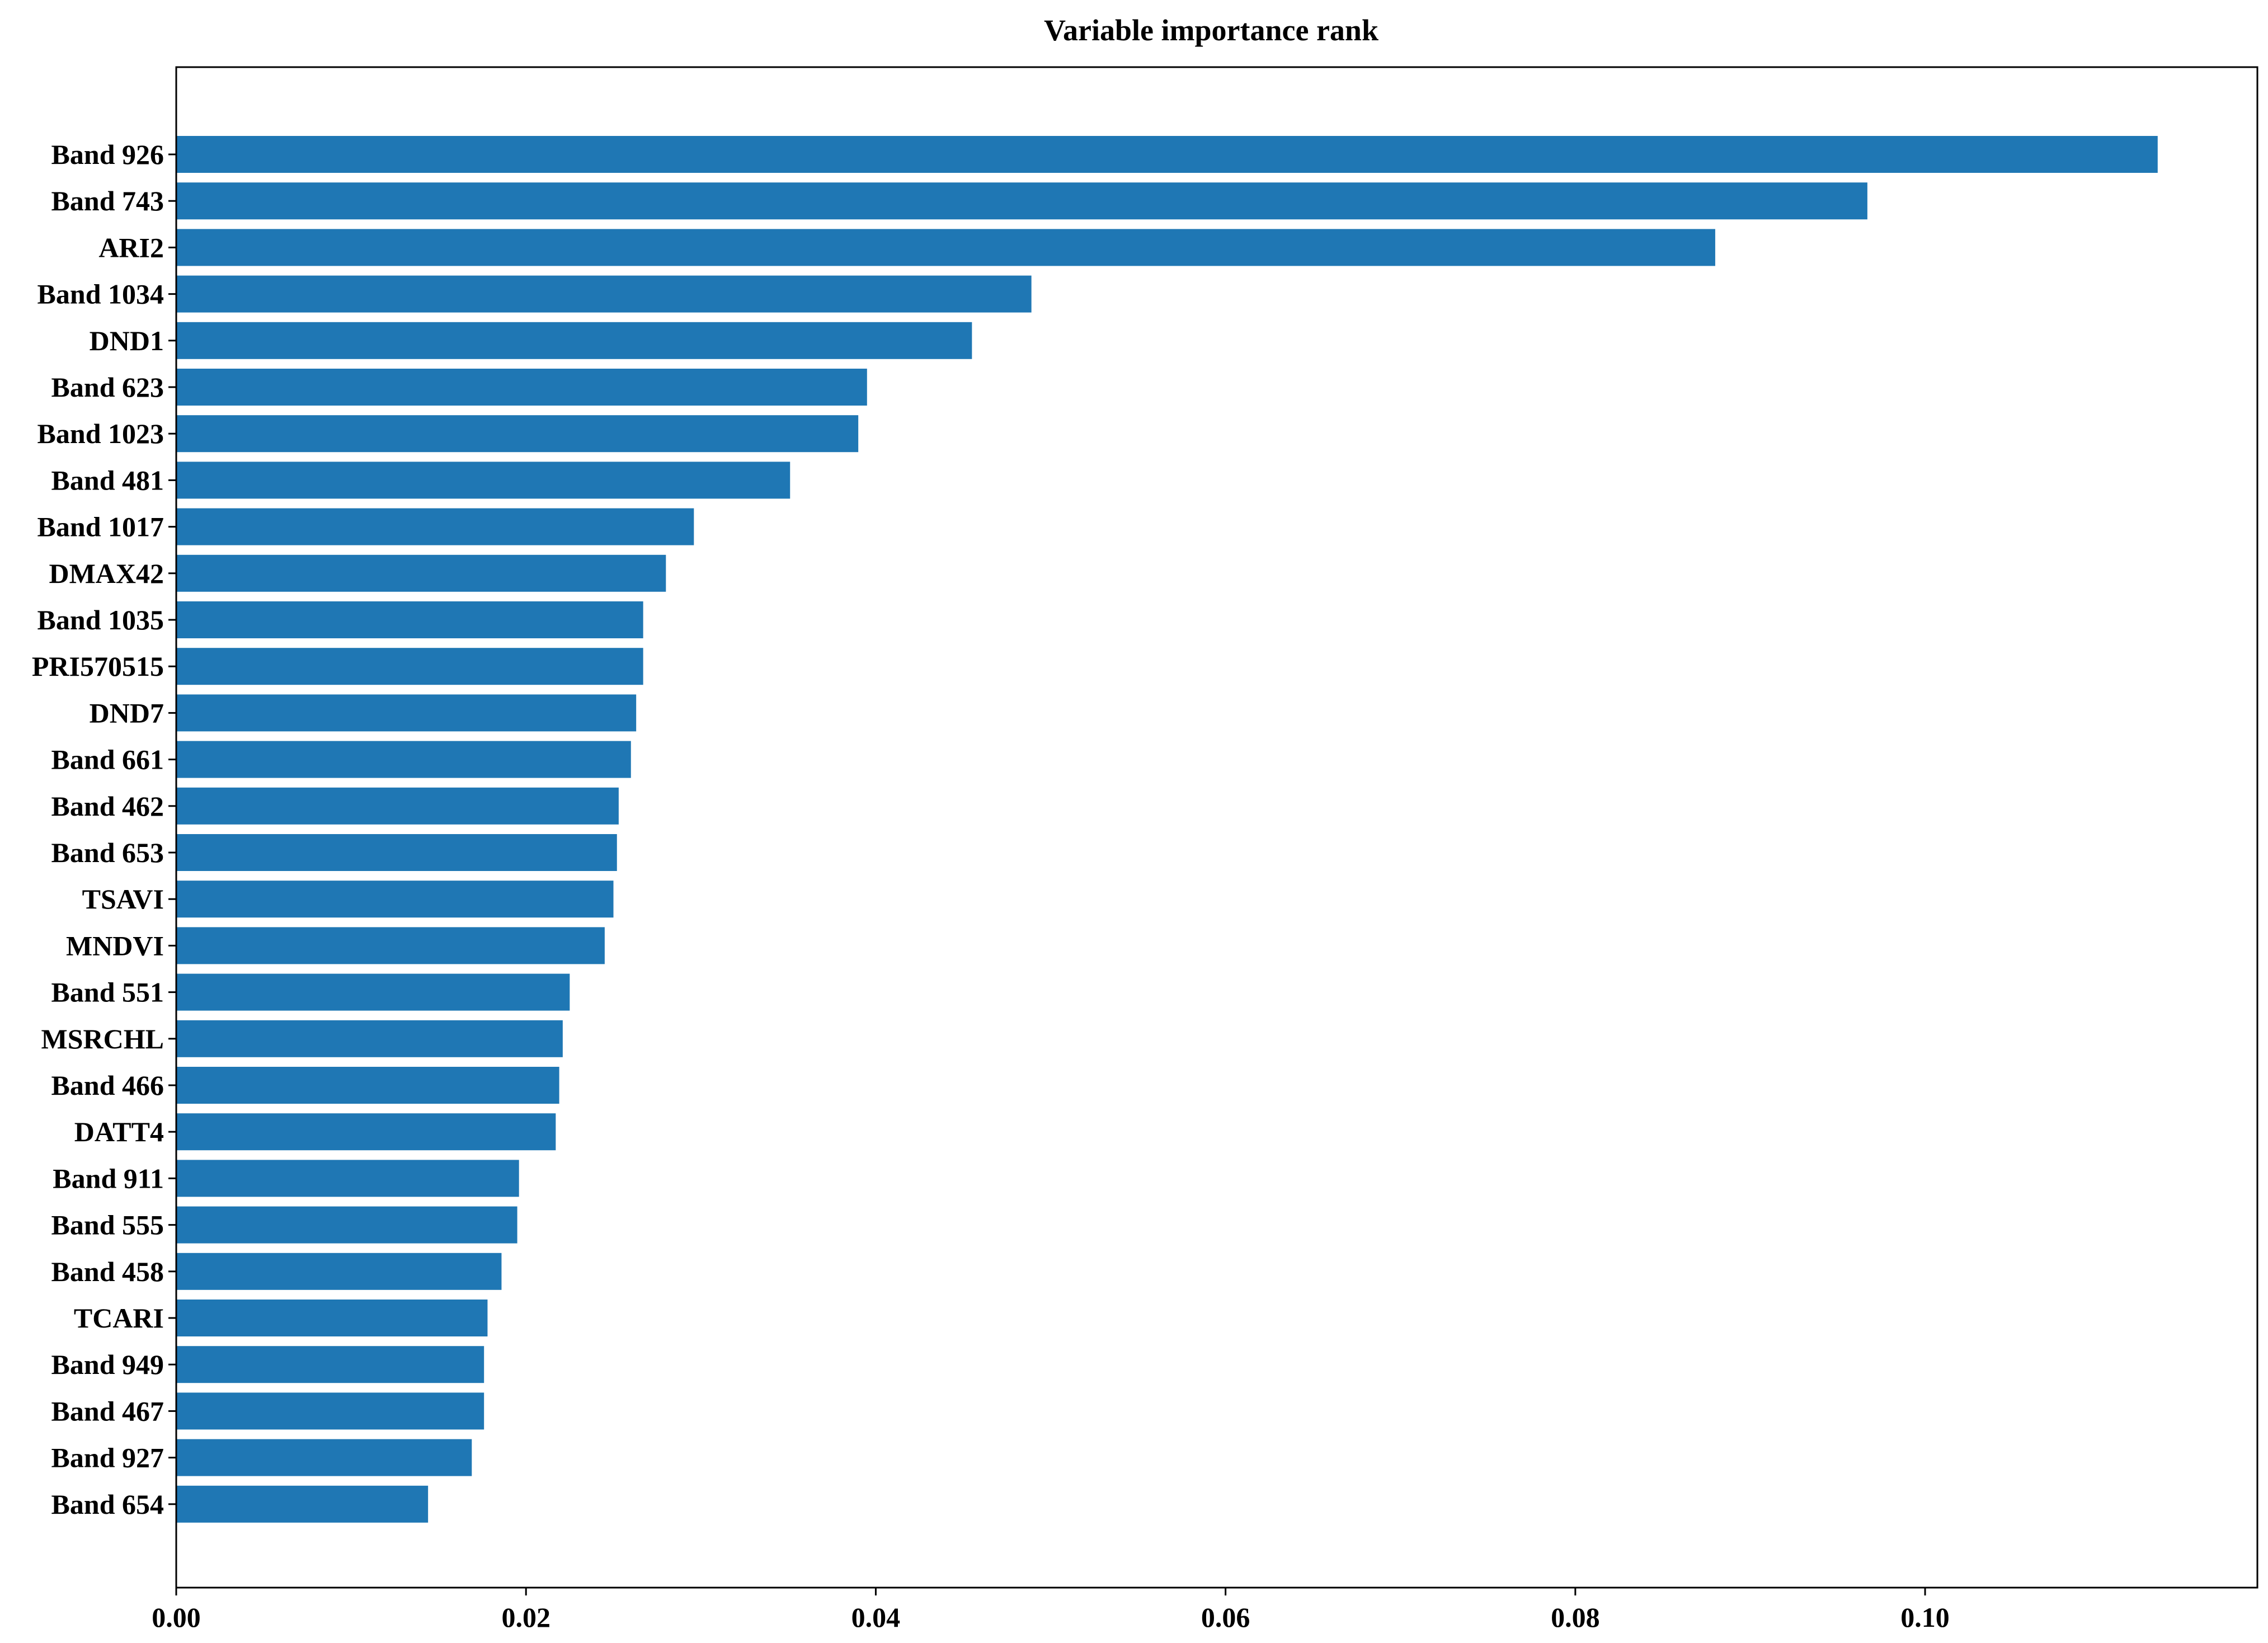 Image resolution: width=2268 pixels, height=1643 pixels. What do you see at coordinates (525, 1617) in the screenshot?
I see `x-tick-label: 0.02` at bounding box center [525, 1617].